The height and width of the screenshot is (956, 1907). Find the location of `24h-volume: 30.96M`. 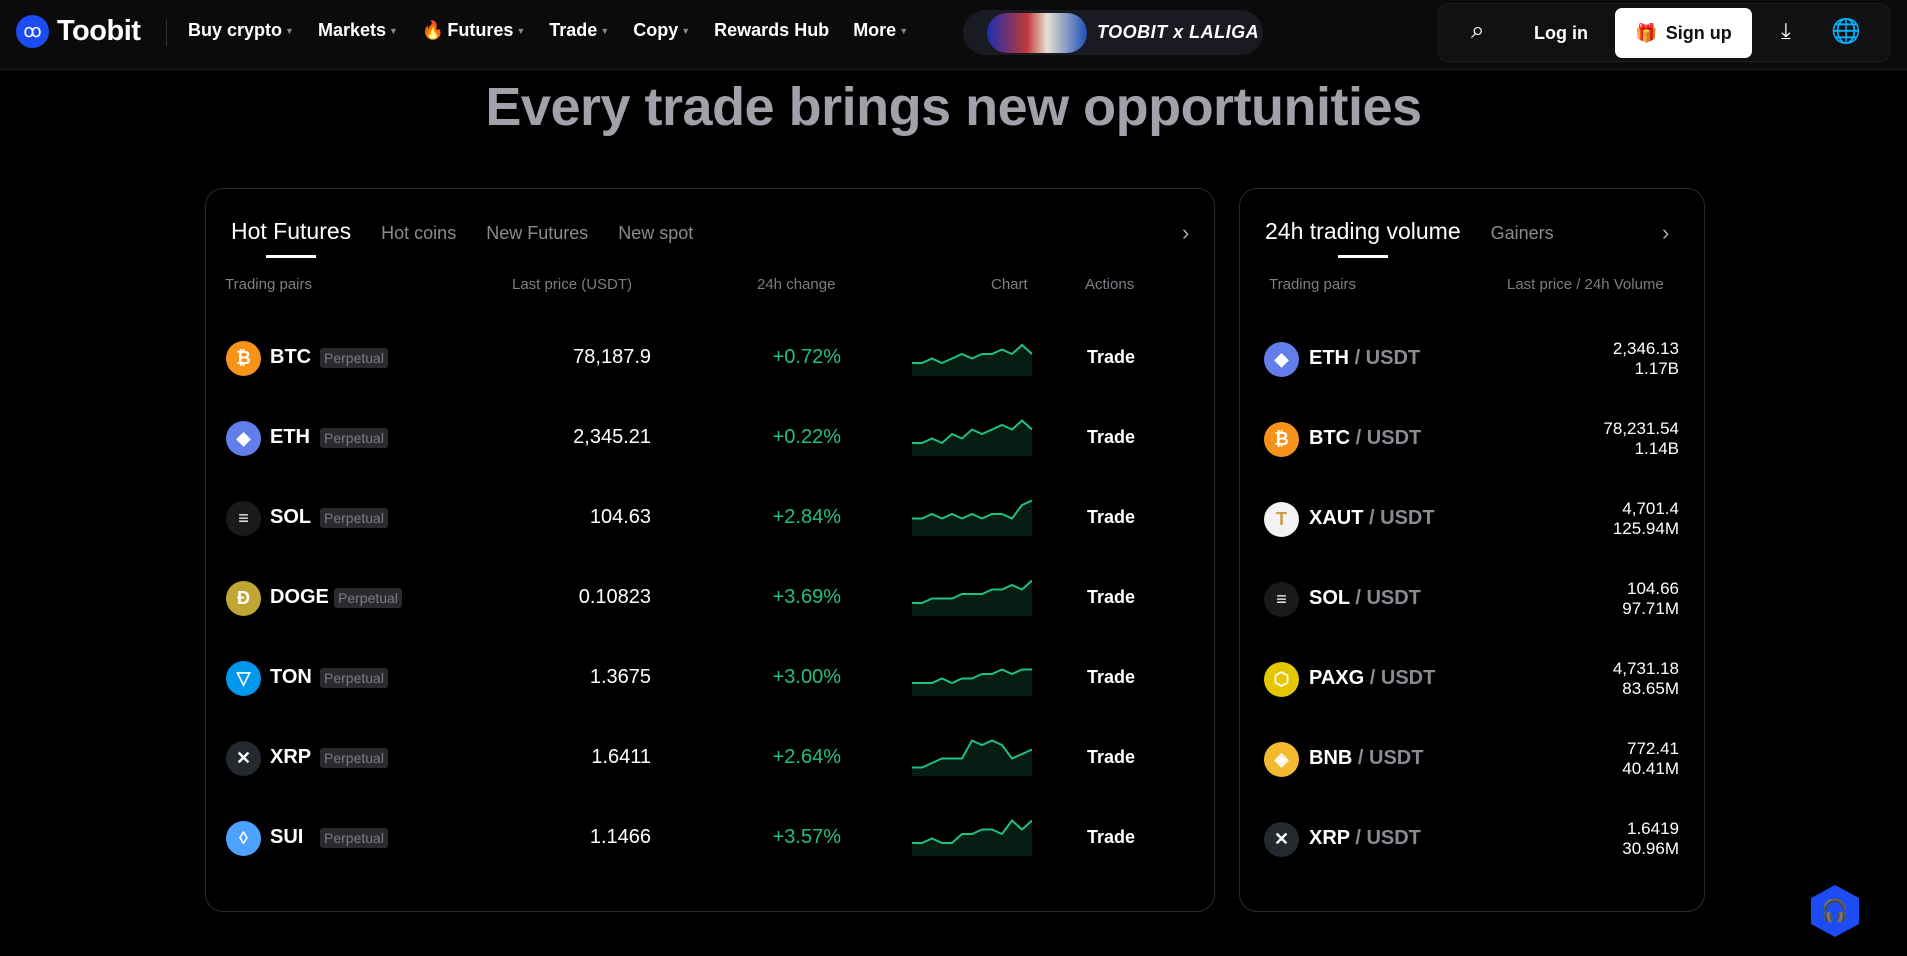

24h-volume: 30.96M is located at coordinates (1650, 848).